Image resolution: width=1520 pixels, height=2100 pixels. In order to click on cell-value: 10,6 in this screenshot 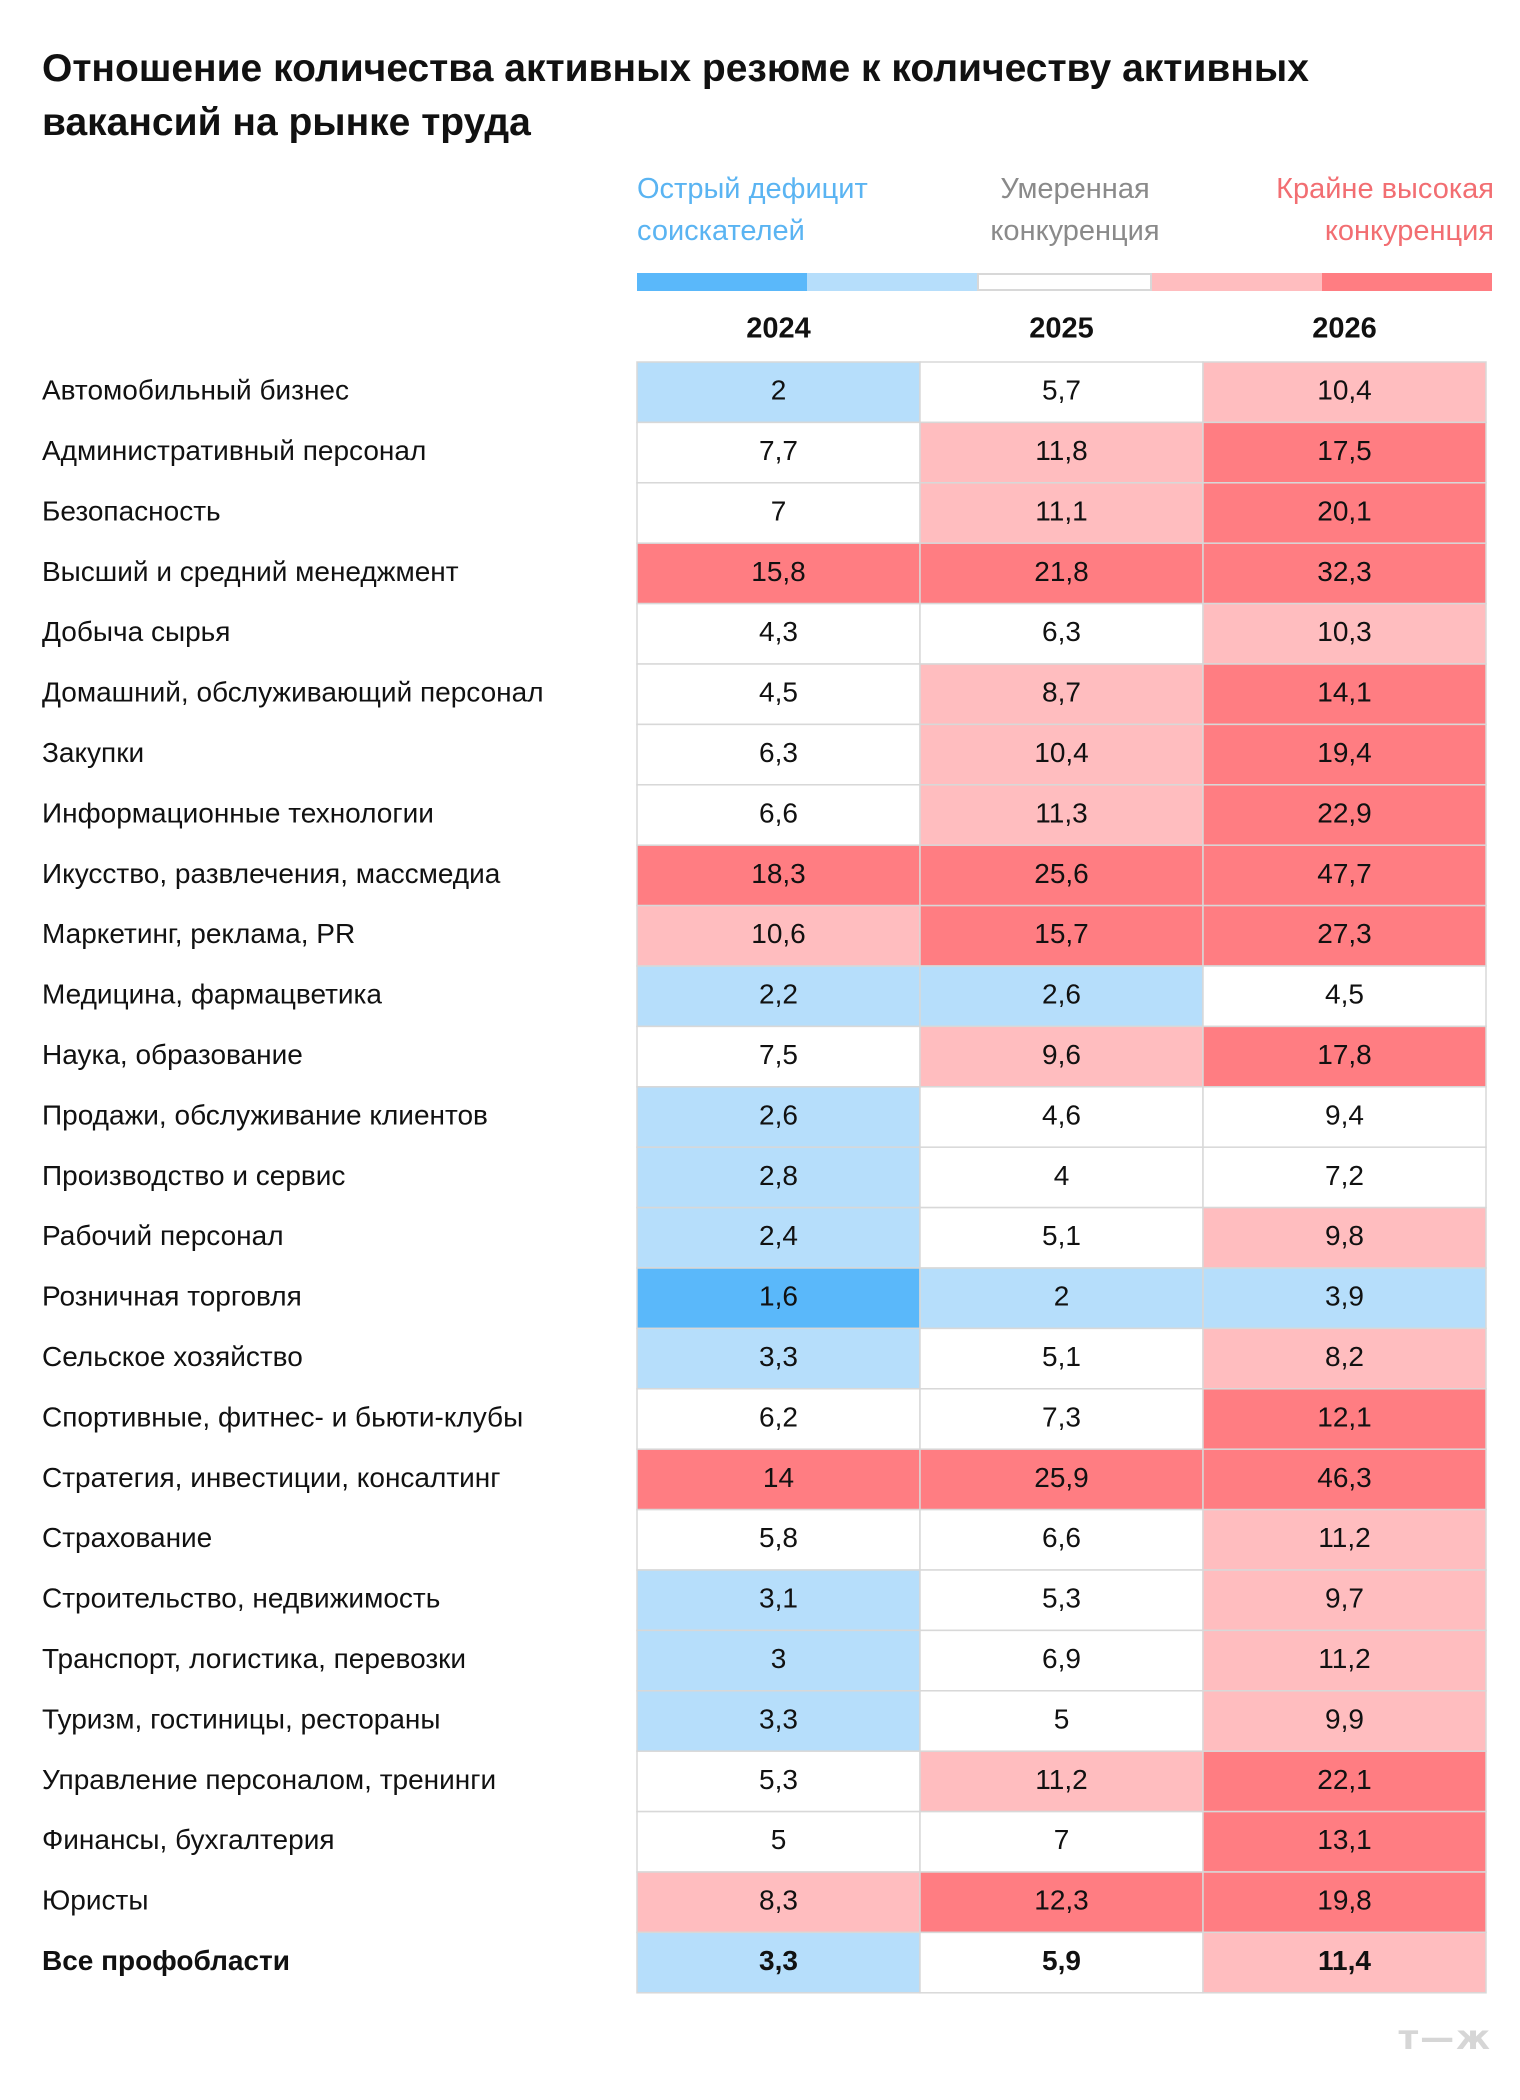, I will do `click(778, 933)`.